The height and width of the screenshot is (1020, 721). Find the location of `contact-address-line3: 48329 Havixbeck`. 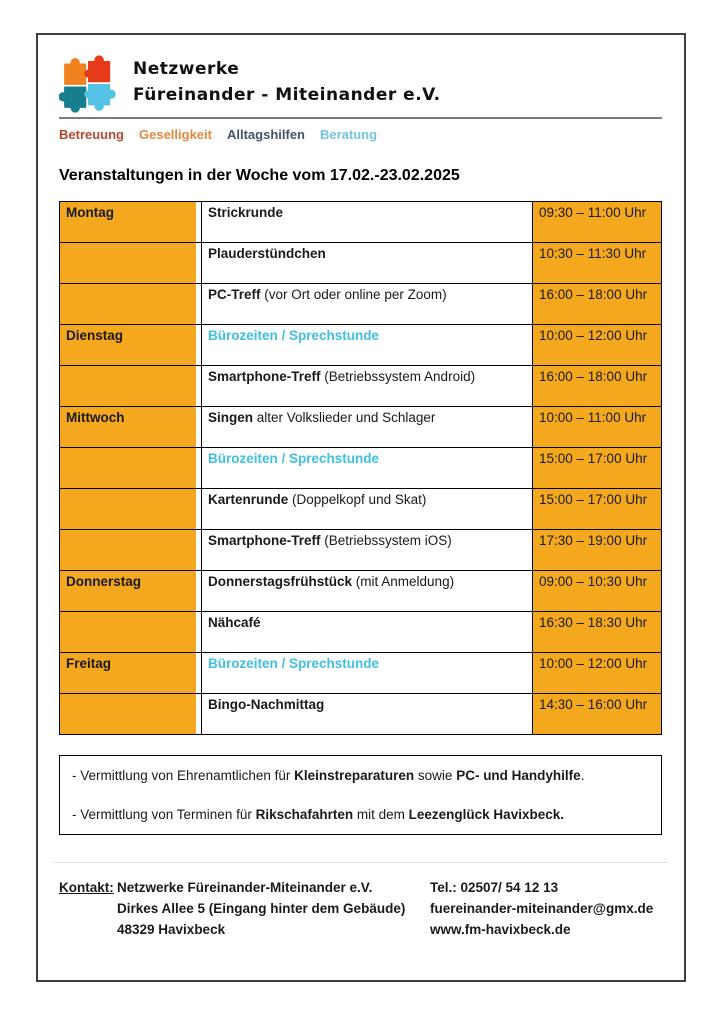

contact-address-line3: 48329 Havixbeck is located at coordinates (171, 929).